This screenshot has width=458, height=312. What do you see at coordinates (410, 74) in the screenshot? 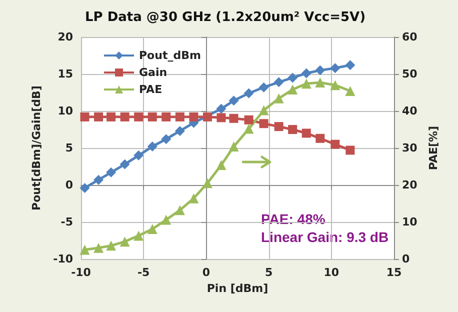
I see `y2-tick-label: 50` at bounding box center [410, 74].